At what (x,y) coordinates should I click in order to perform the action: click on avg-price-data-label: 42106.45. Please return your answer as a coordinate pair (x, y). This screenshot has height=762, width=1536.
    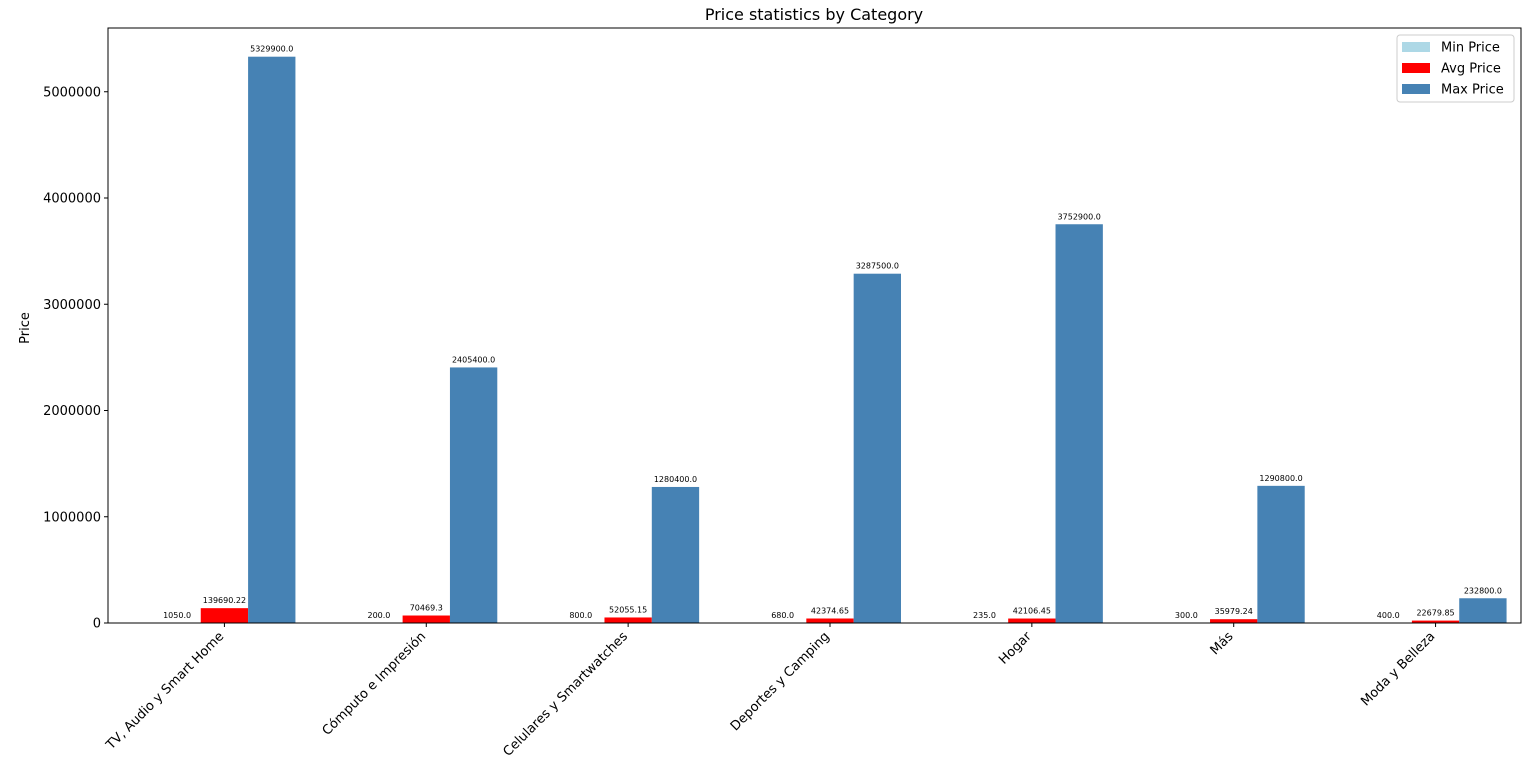
    Looking at the image, I should click on (1032, 611).